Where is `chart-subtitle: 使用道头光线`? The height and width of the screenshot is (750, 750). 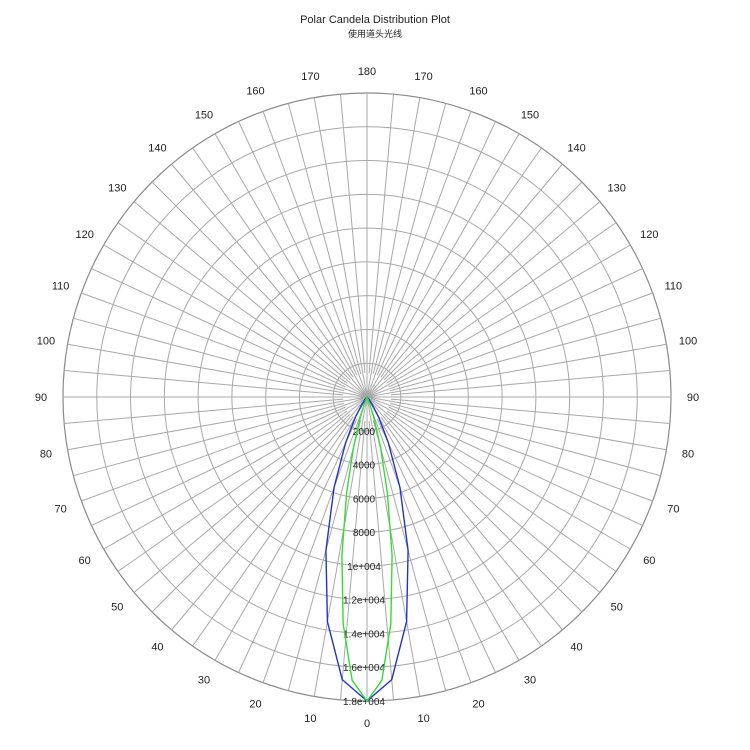
chart-subtitle: 使用道头光线 is located at coordinates (374, 34).